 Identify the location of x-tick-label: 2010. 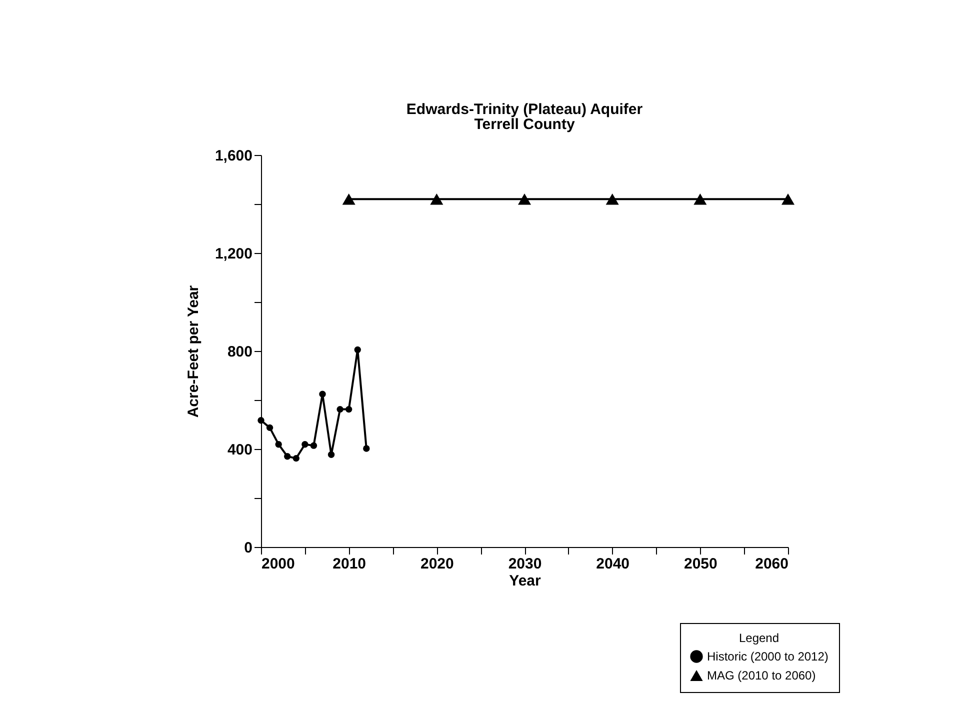
(349, 564).